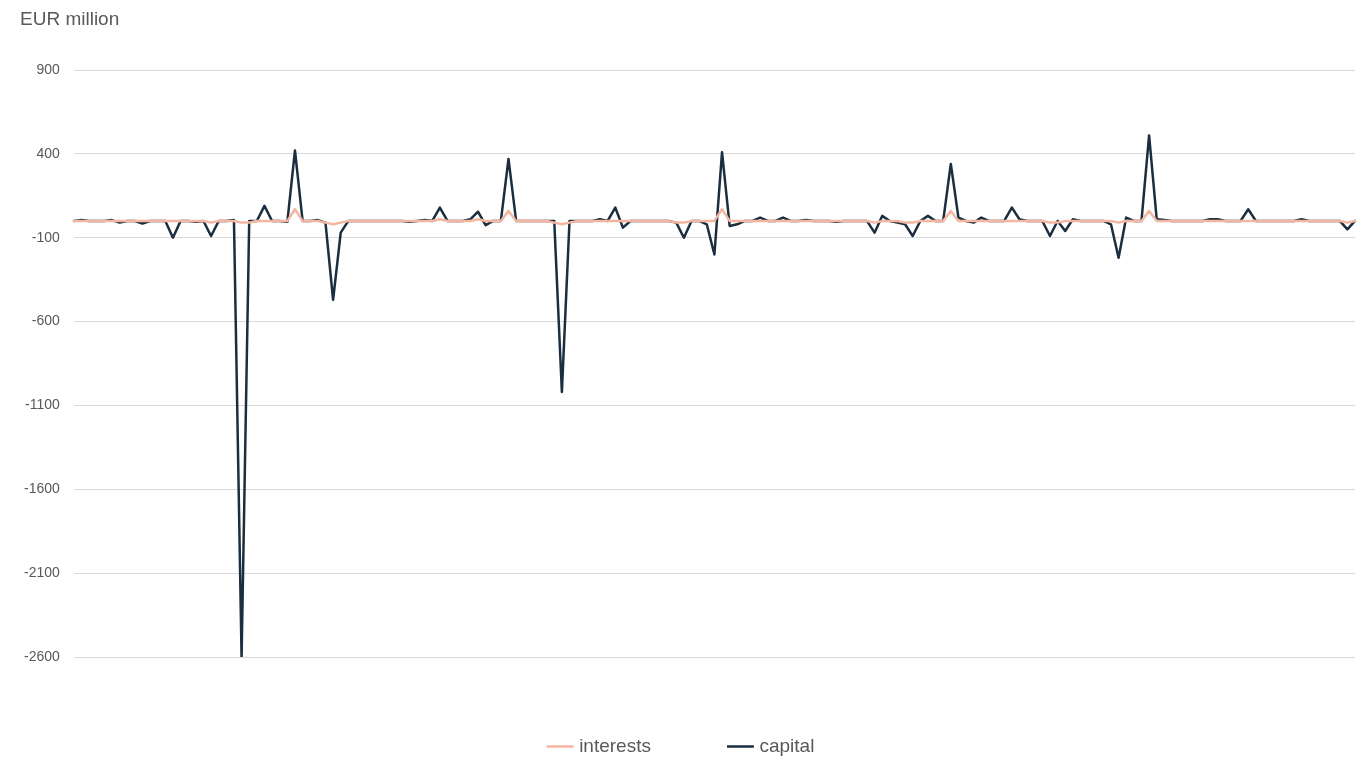 This screenshot has height=768, width=1359. Describe the element at coordinates (70, 19) in the screenshot. I see `y-axis-title: EUR million` at that location.